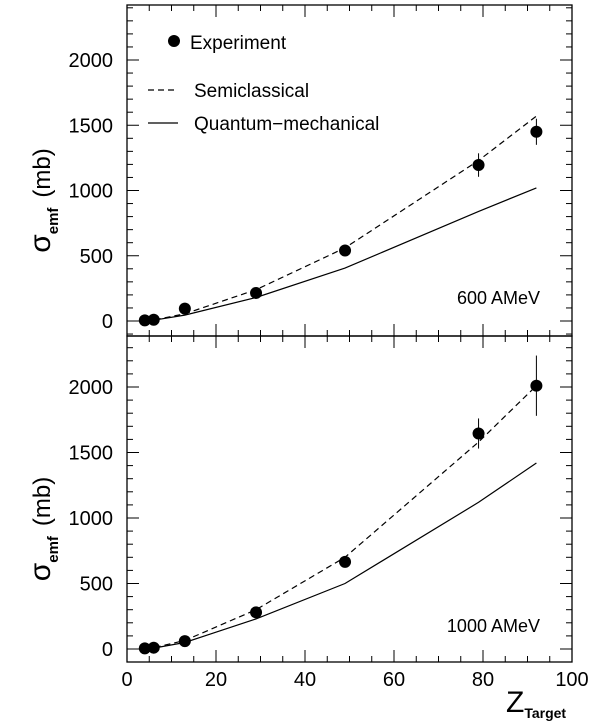 Image resolution: width=597 pixels, height=723 pixels. I want to click on x-tick-label: 40, so click(305, 680).